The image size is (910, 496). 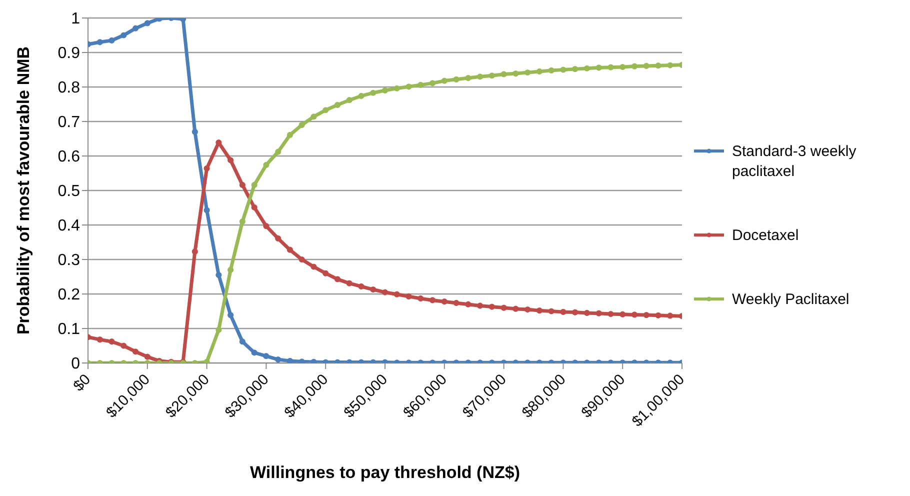 What do you see at coordinates (791, 300) in the screenshot?
I see `legend-label: Weekly Paclitaxel` at bounding box center [791, 300].